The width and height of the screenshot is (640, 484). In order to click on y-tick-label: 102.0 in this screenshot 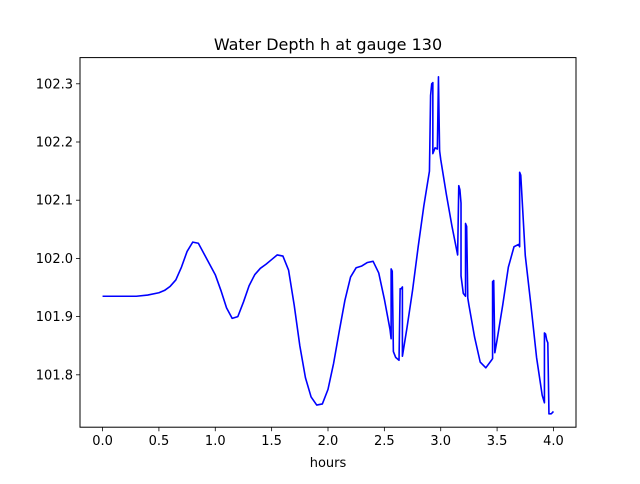, I will do `click(54, 259)`.